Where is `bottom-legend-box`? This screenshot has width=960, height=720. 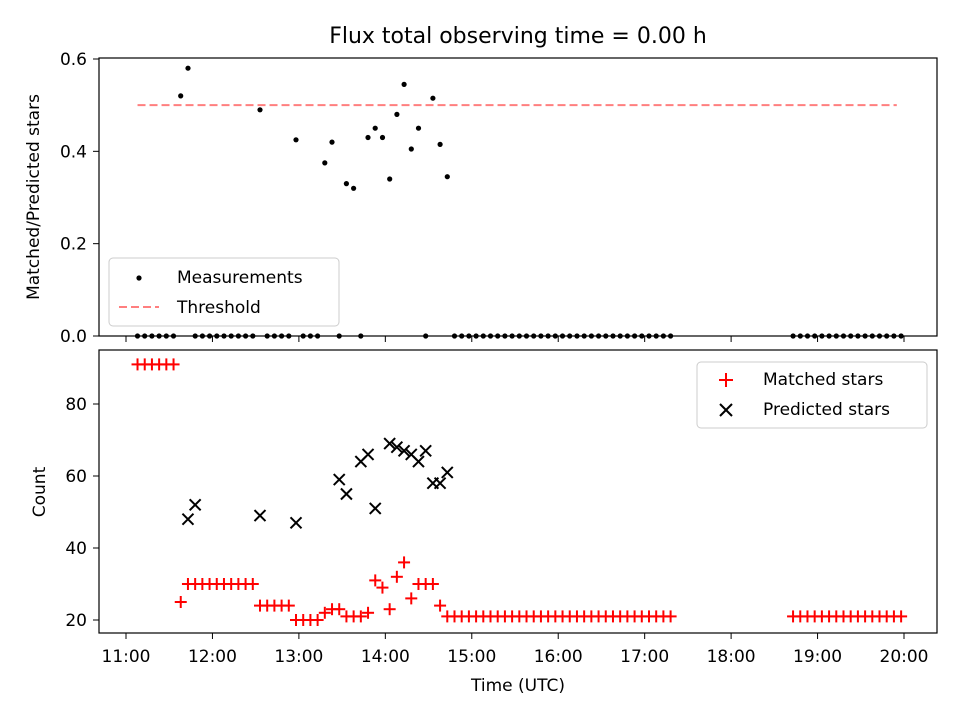 bottom-legend-box is located at coordinates (812, 395).